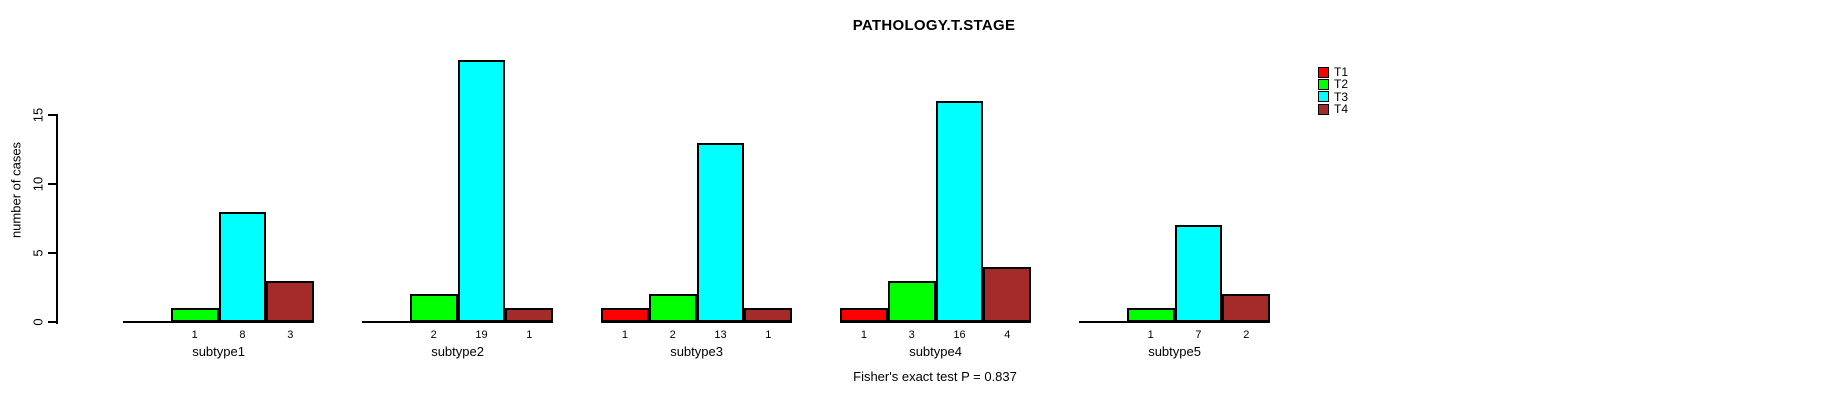  What do you see at coordinates (457, 351) in the screenshot?
I see `x-axis-category-label-subtype2: subtype2` at bounding box center [457, 351].